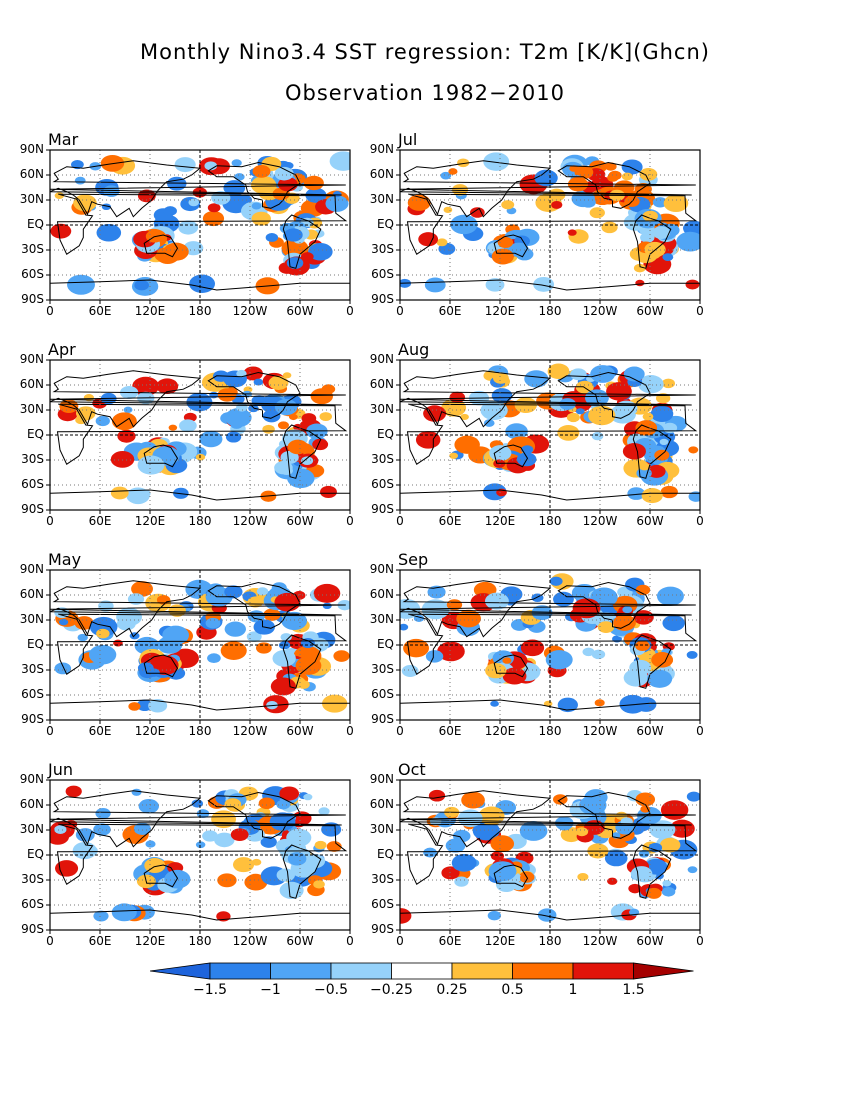 The width and height of the screenshot is (850, 1100). Describe the element at coordinates (413, 559) in the screenshot. I see `panel-month-label: Sep` at that location.